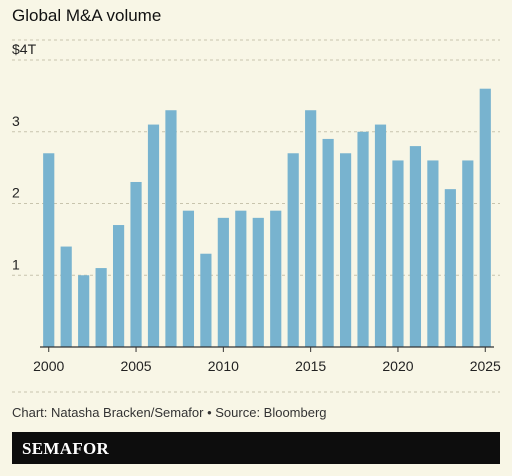  I want to click on bar-2025, so click(485, 217).